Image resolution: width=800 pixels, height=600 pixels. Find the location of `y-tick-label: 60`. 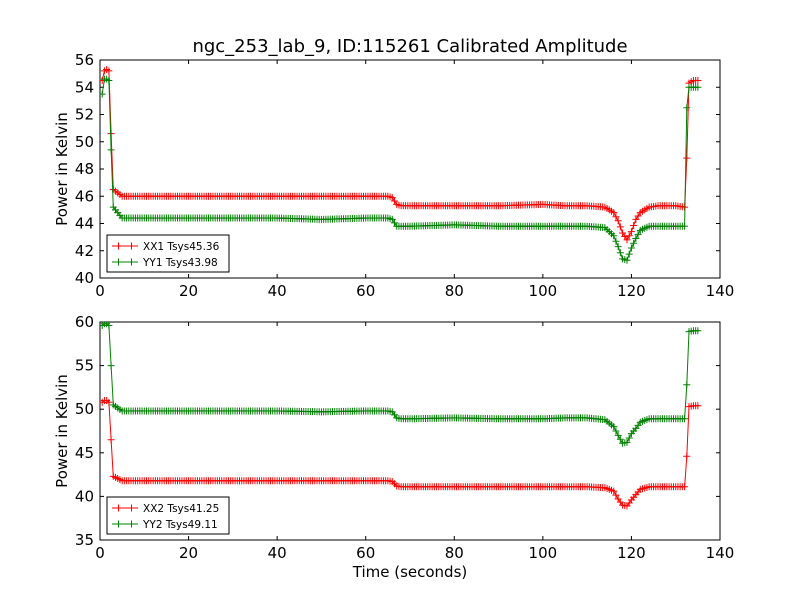

y-tick-label: 60 is located at coordinates (84, 322).